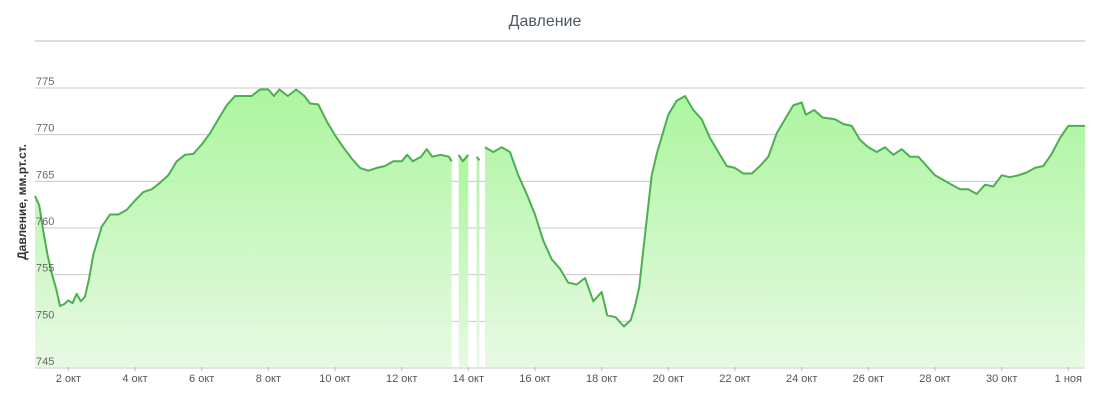 The image size is (1102, 407). What do you see at coordinates (201, 379) in the screenshot?
I see `x-tick-label: 6 окт` at bounding box center [201, 379].